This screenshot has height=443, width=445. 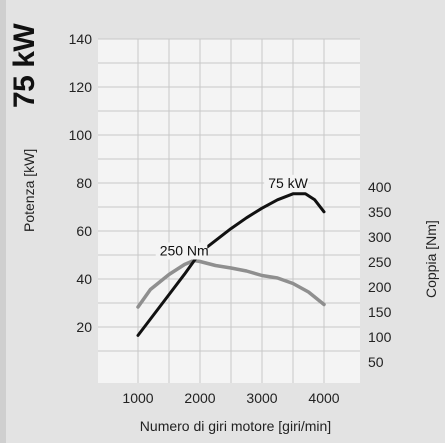 I want to click on y-right-tick-label: 50, so click(x=376, y=362).